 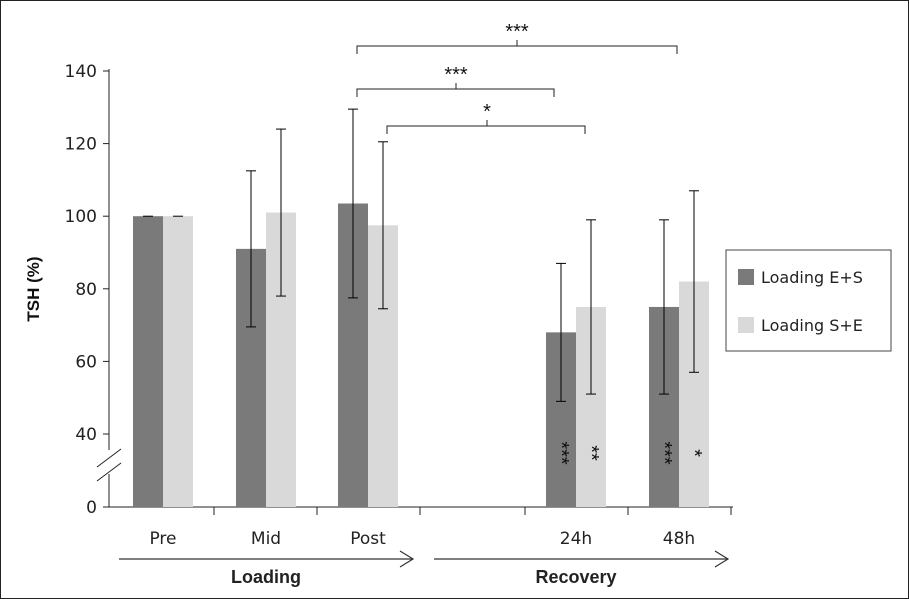 I want to click on bracket-label: *, so click(x=487, y=112).